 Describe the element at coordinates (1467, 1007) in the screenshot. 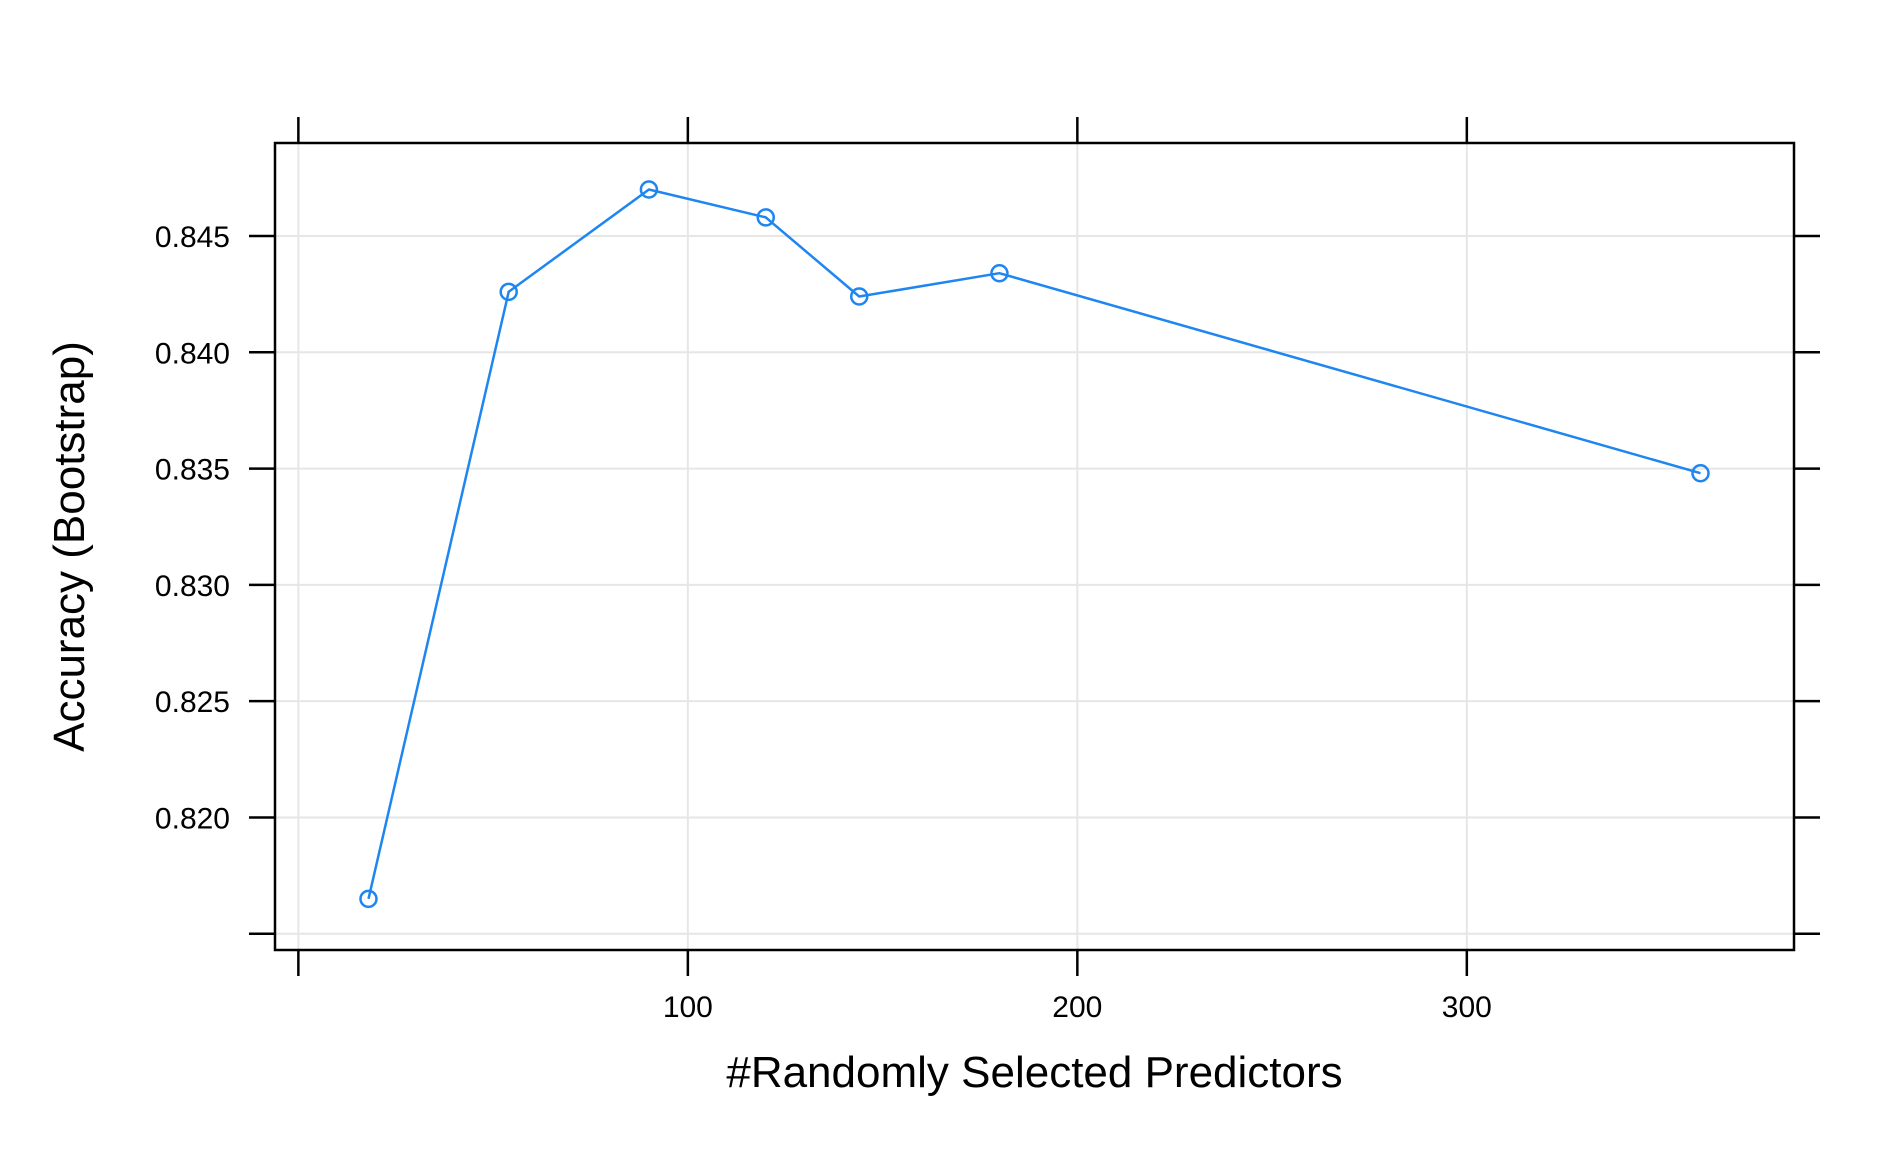

I see `x-tick-label: 300` at that location.